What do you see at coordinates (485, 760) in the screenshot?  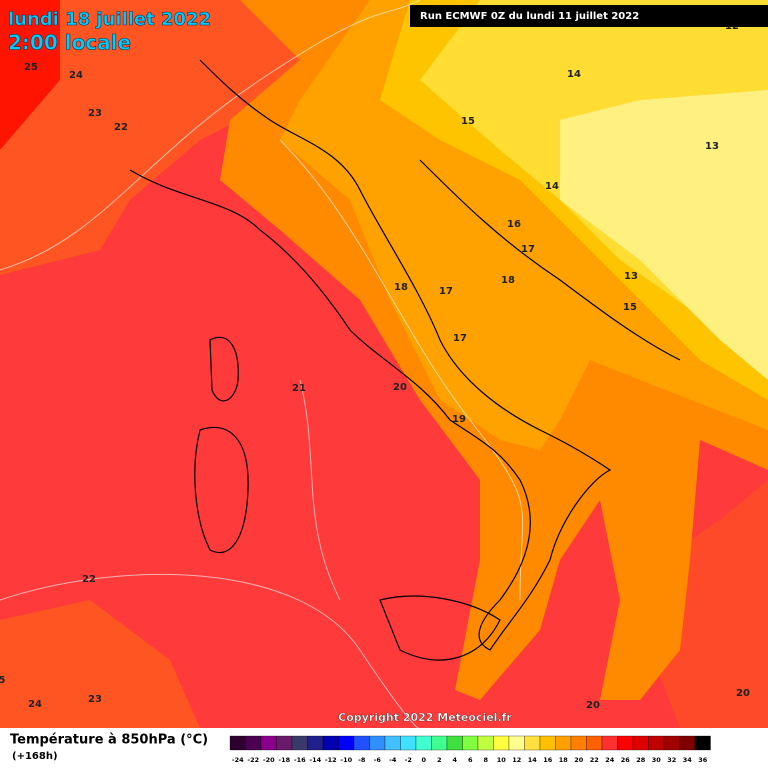 I see `legend-tick: 8` at bounding box center [485, 760].